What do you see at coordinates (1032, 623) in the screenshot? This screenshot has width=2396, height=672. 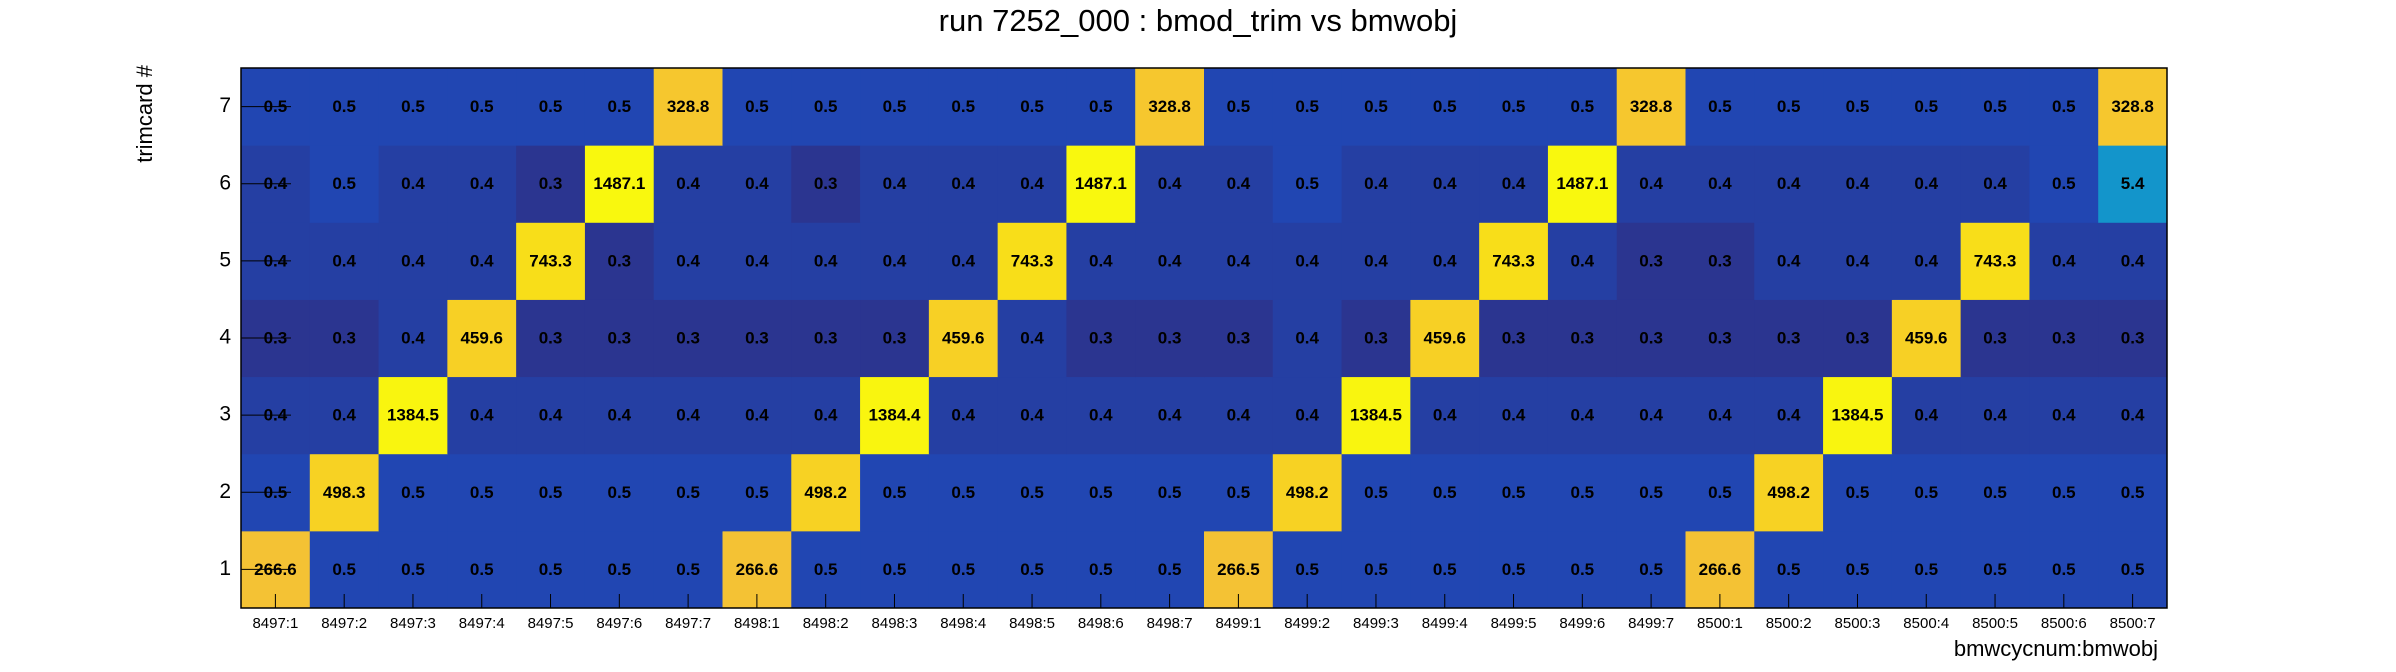 I see `x-tick-label: 8498:5` at bounding box center [1032, 623].